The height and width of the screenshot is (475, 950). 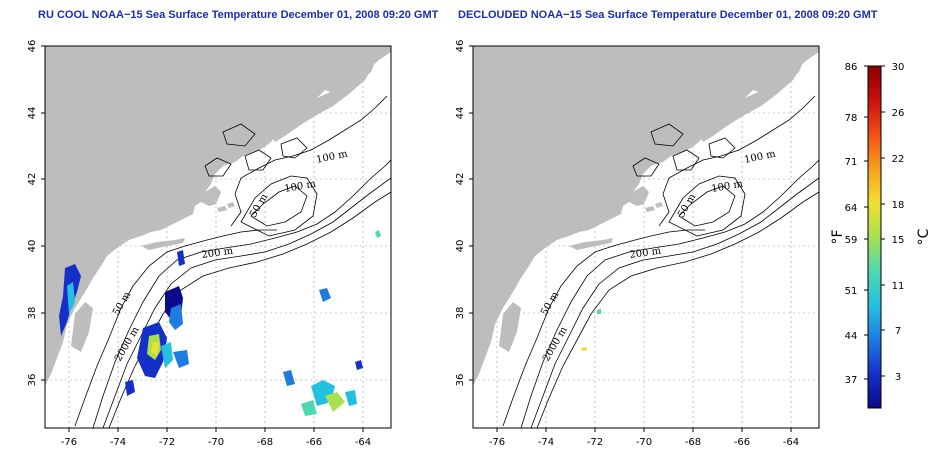 I want to click on celsius-tick: 11, so click(x=898, y=286).